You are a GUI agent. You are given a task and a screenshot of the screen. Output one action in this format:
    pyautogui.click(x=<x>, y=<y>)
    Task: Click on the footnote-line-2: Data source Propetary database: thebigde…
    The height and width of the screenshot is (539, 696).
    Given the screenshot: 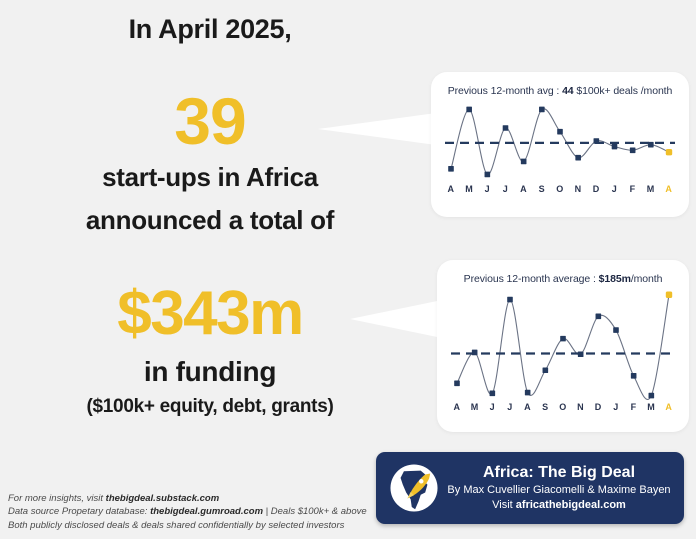 What is the action you would take?
    pyautogui.click(x=187, y=511)
    